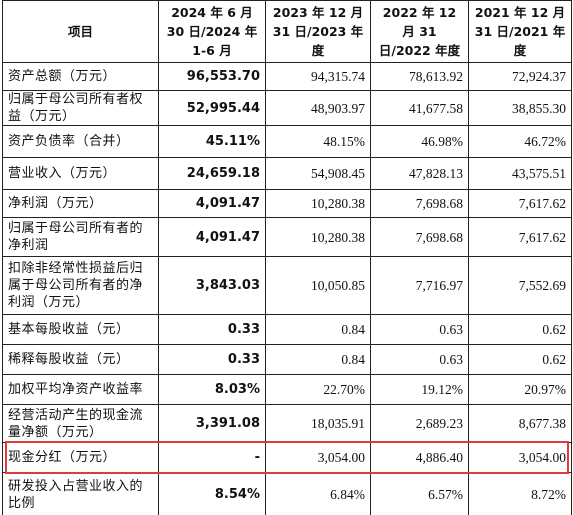  I want to click on value-cell: 3,843.03, so click(212, 285).